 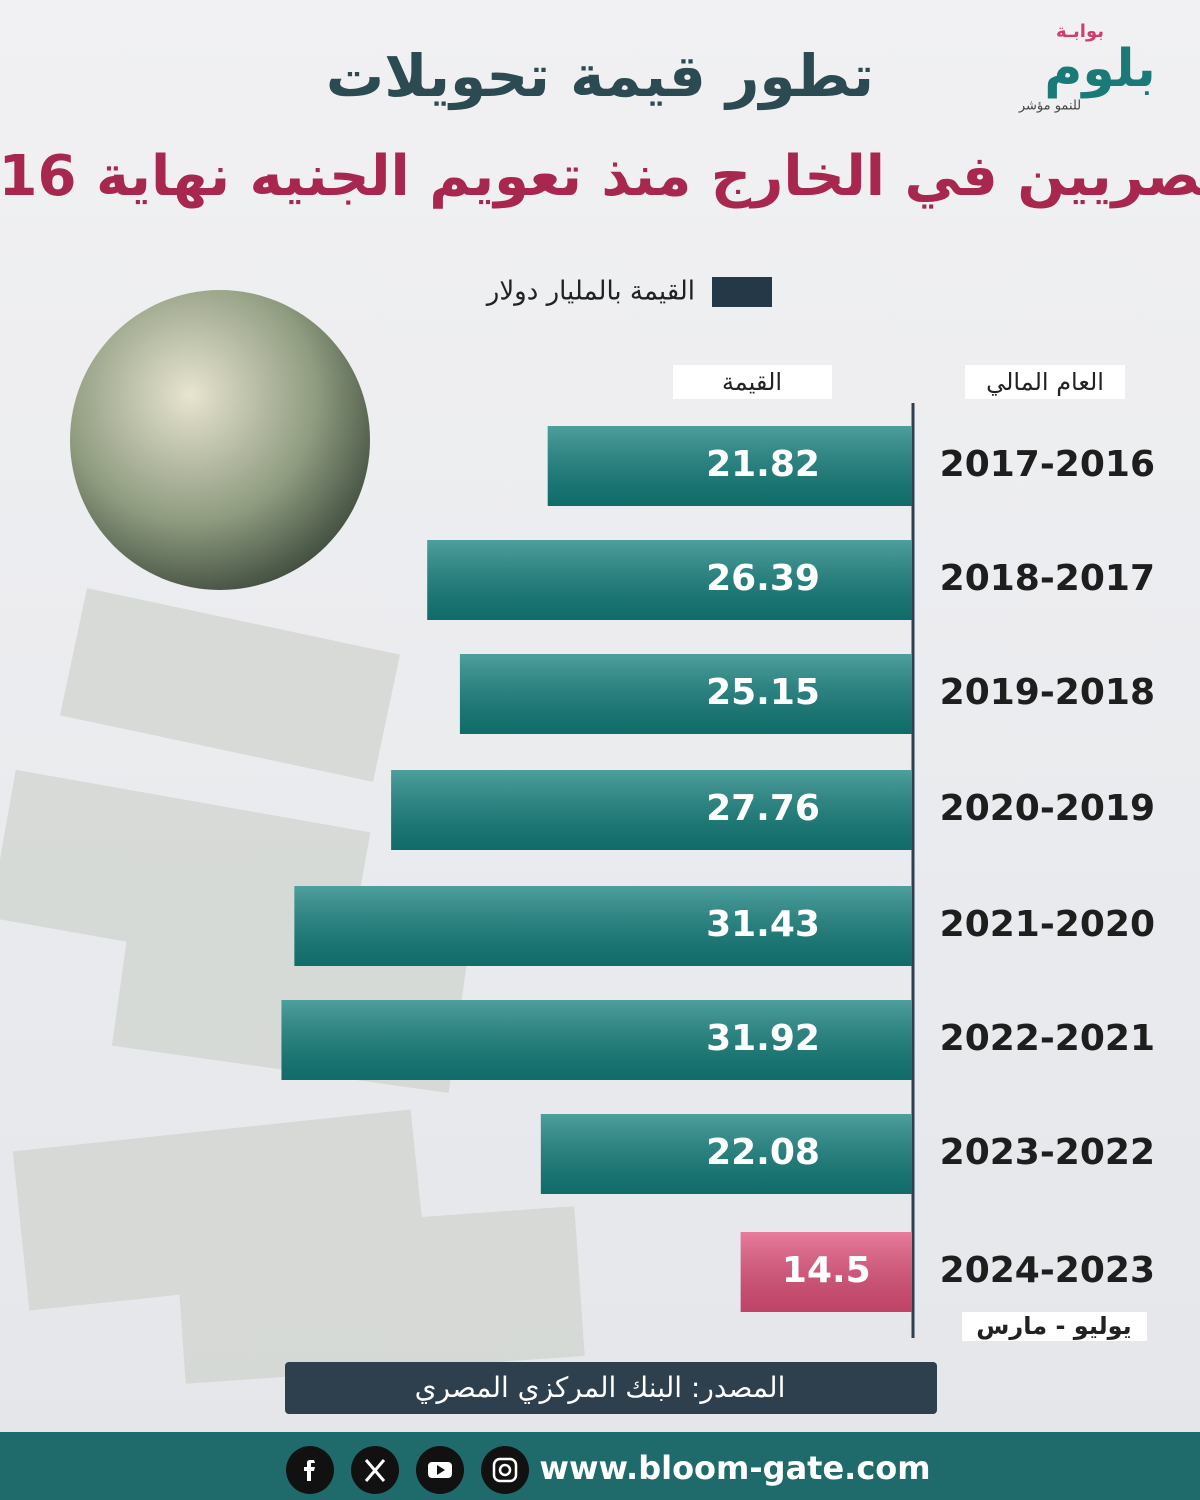 I want to click on value-label: 14.5, so click(x=826, y=1270).